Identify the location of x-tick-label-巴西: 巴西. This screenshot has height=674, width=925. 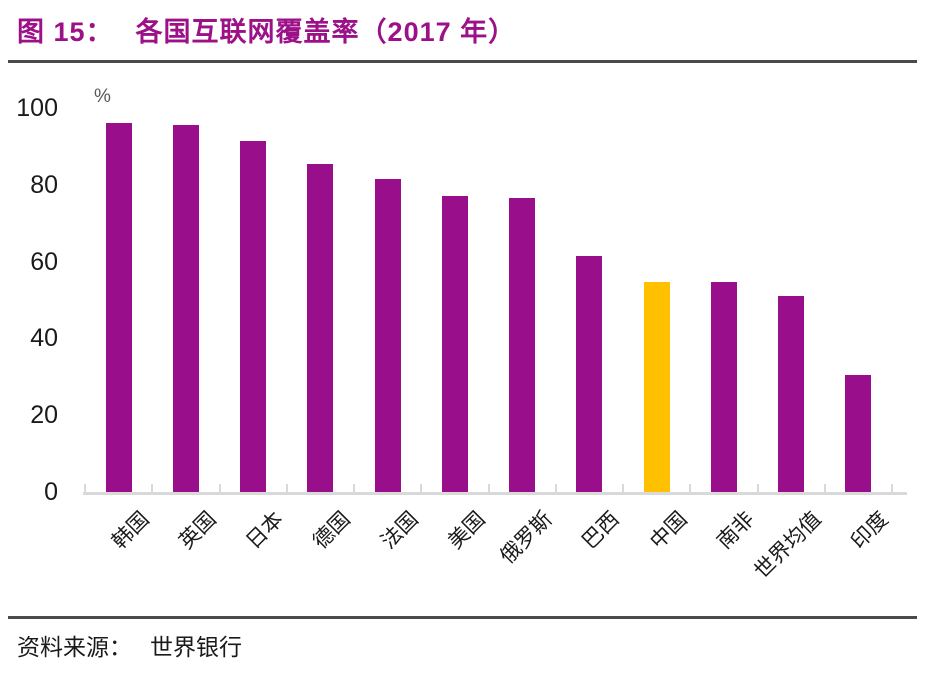
(601, 530).